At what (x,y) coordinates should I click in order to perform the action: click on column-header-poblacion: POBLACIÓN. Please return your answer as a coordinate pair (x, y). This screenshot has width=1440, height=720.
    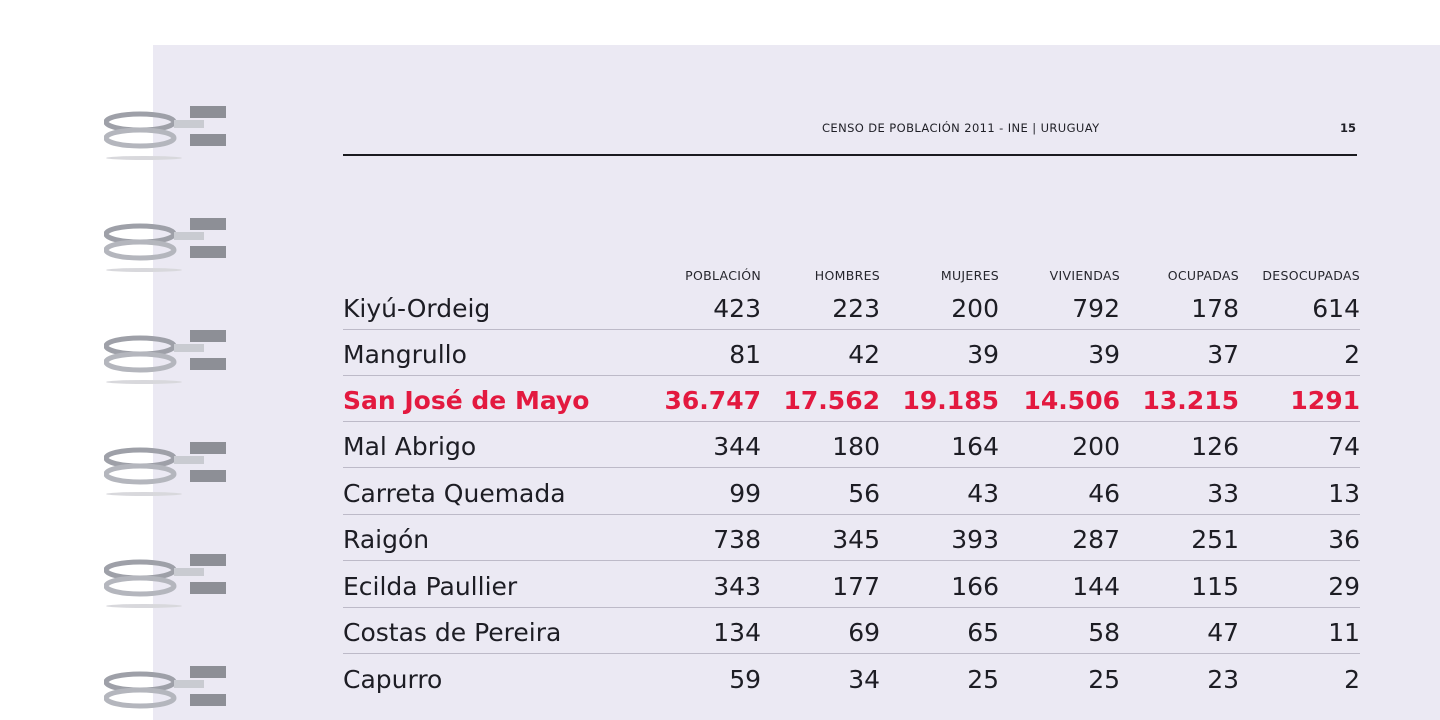
    Looking at the image, I should click on (723, 275).